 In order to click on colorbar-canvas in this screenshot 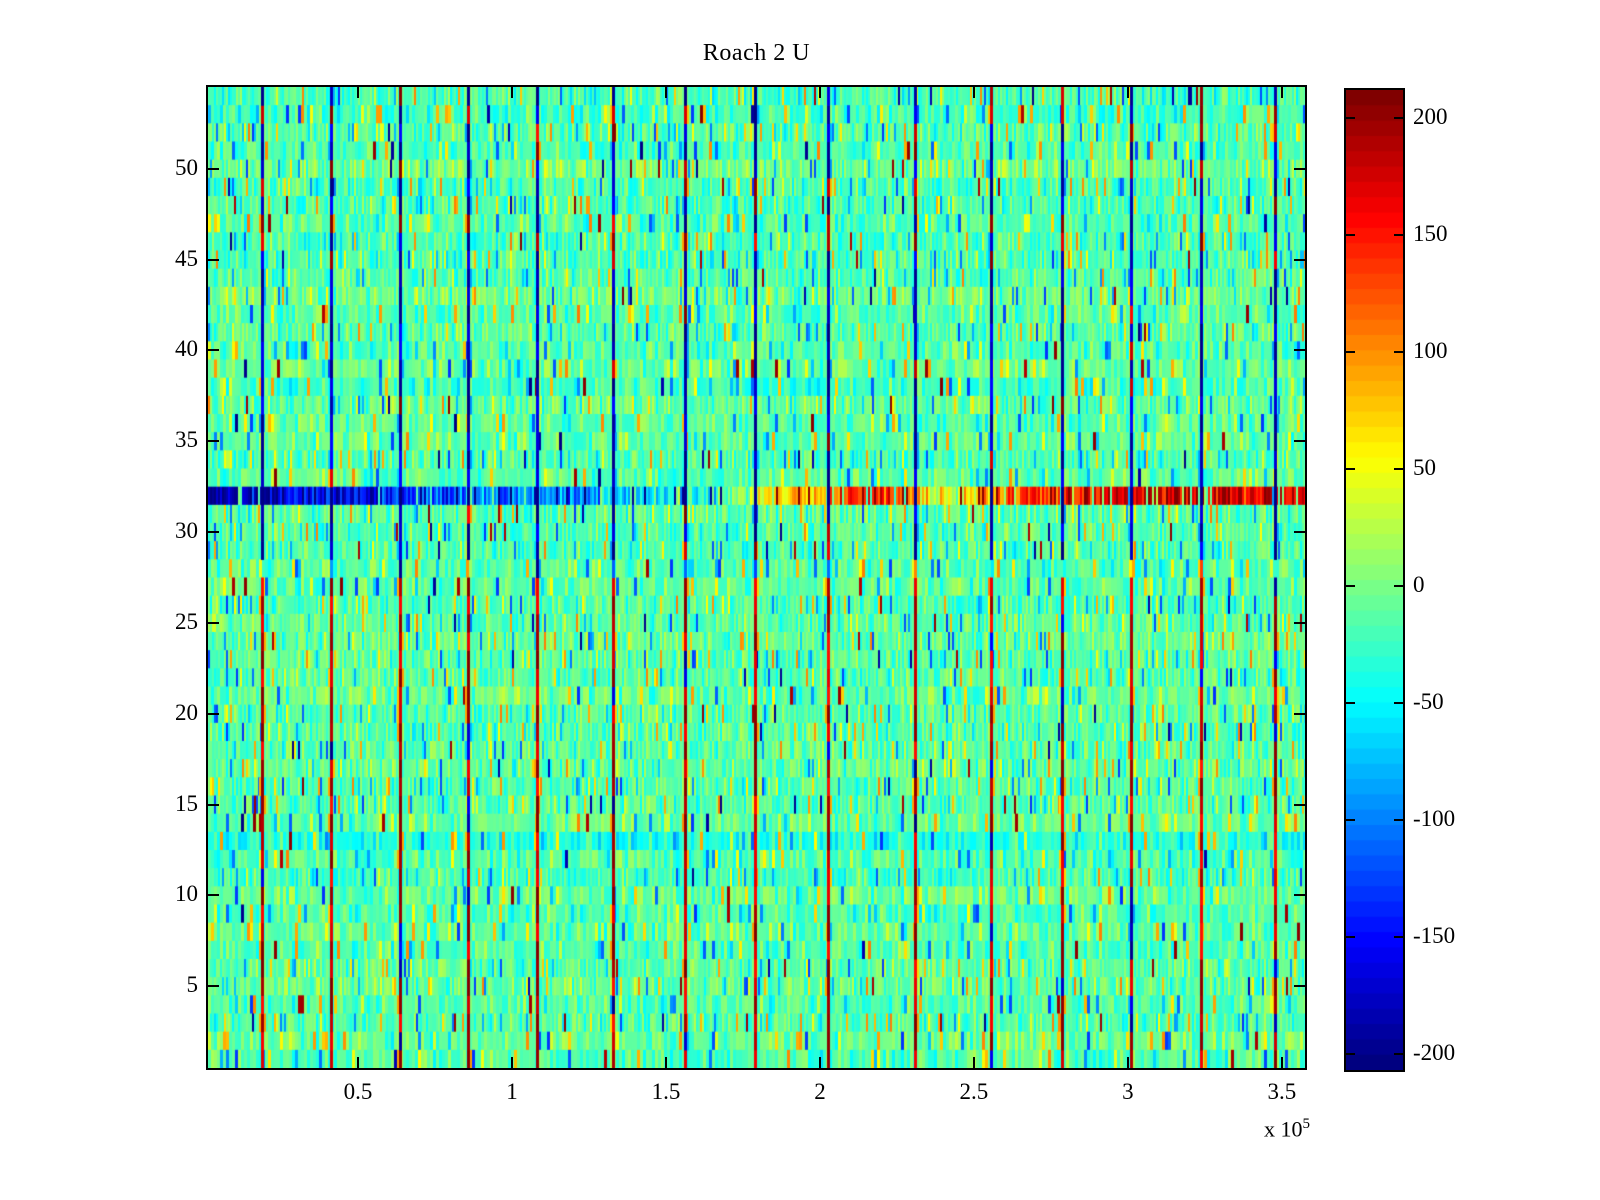, I will do `click(1374, 580)`.